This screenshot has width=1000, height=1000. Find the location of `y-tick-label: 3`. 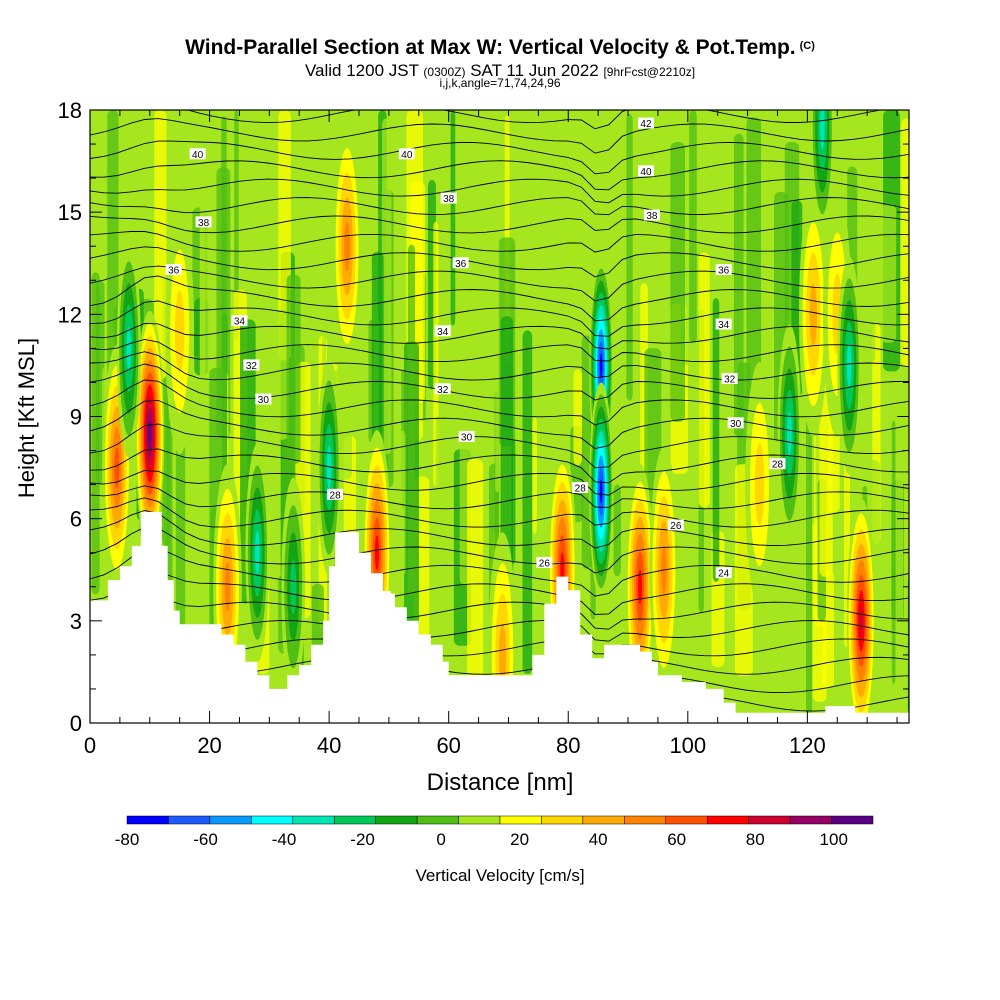

y-tick-label: 3 is located at coordinates (76, 621).